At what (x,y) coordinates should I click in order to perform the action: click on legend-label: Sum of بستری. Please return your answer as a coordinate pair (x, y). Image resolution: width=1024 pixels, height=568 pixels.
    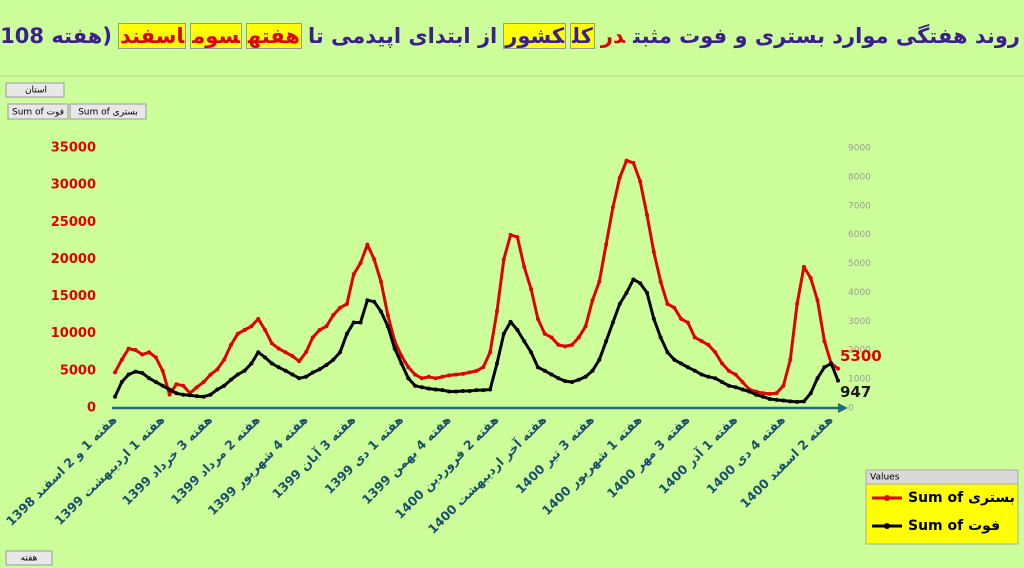
    Looking at the image, I should click on (961, 498).